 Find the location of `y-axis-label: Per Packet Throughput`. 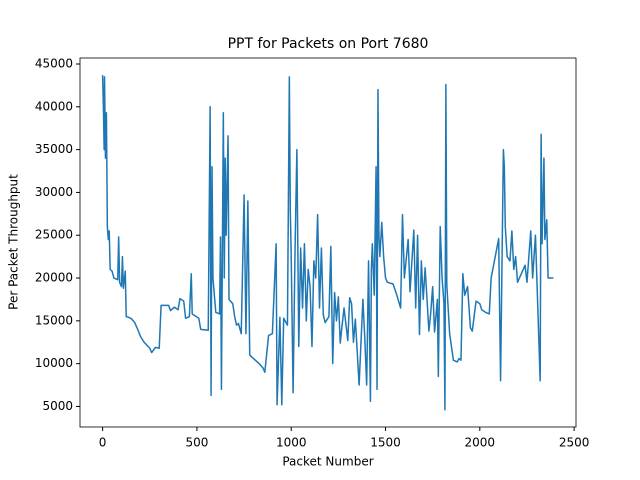

y-axis-label: Per Packet Throughput is located at coordinates (14, 242).